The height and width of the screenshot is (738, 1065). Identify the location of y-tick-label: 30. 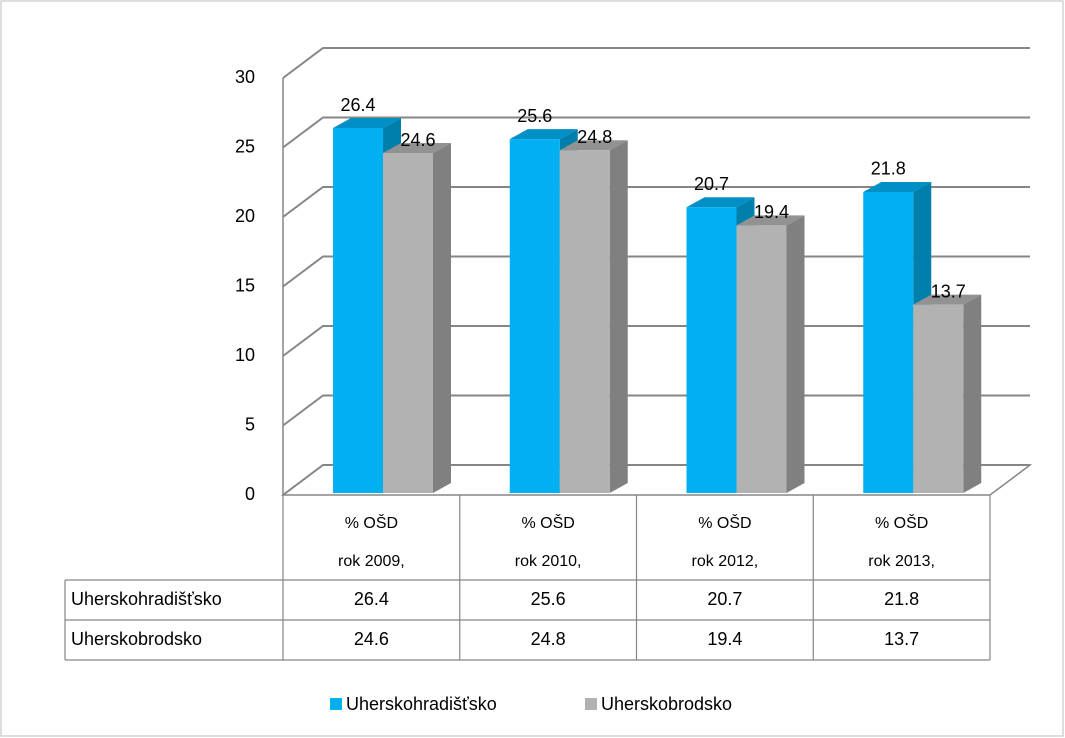
(245, 77).